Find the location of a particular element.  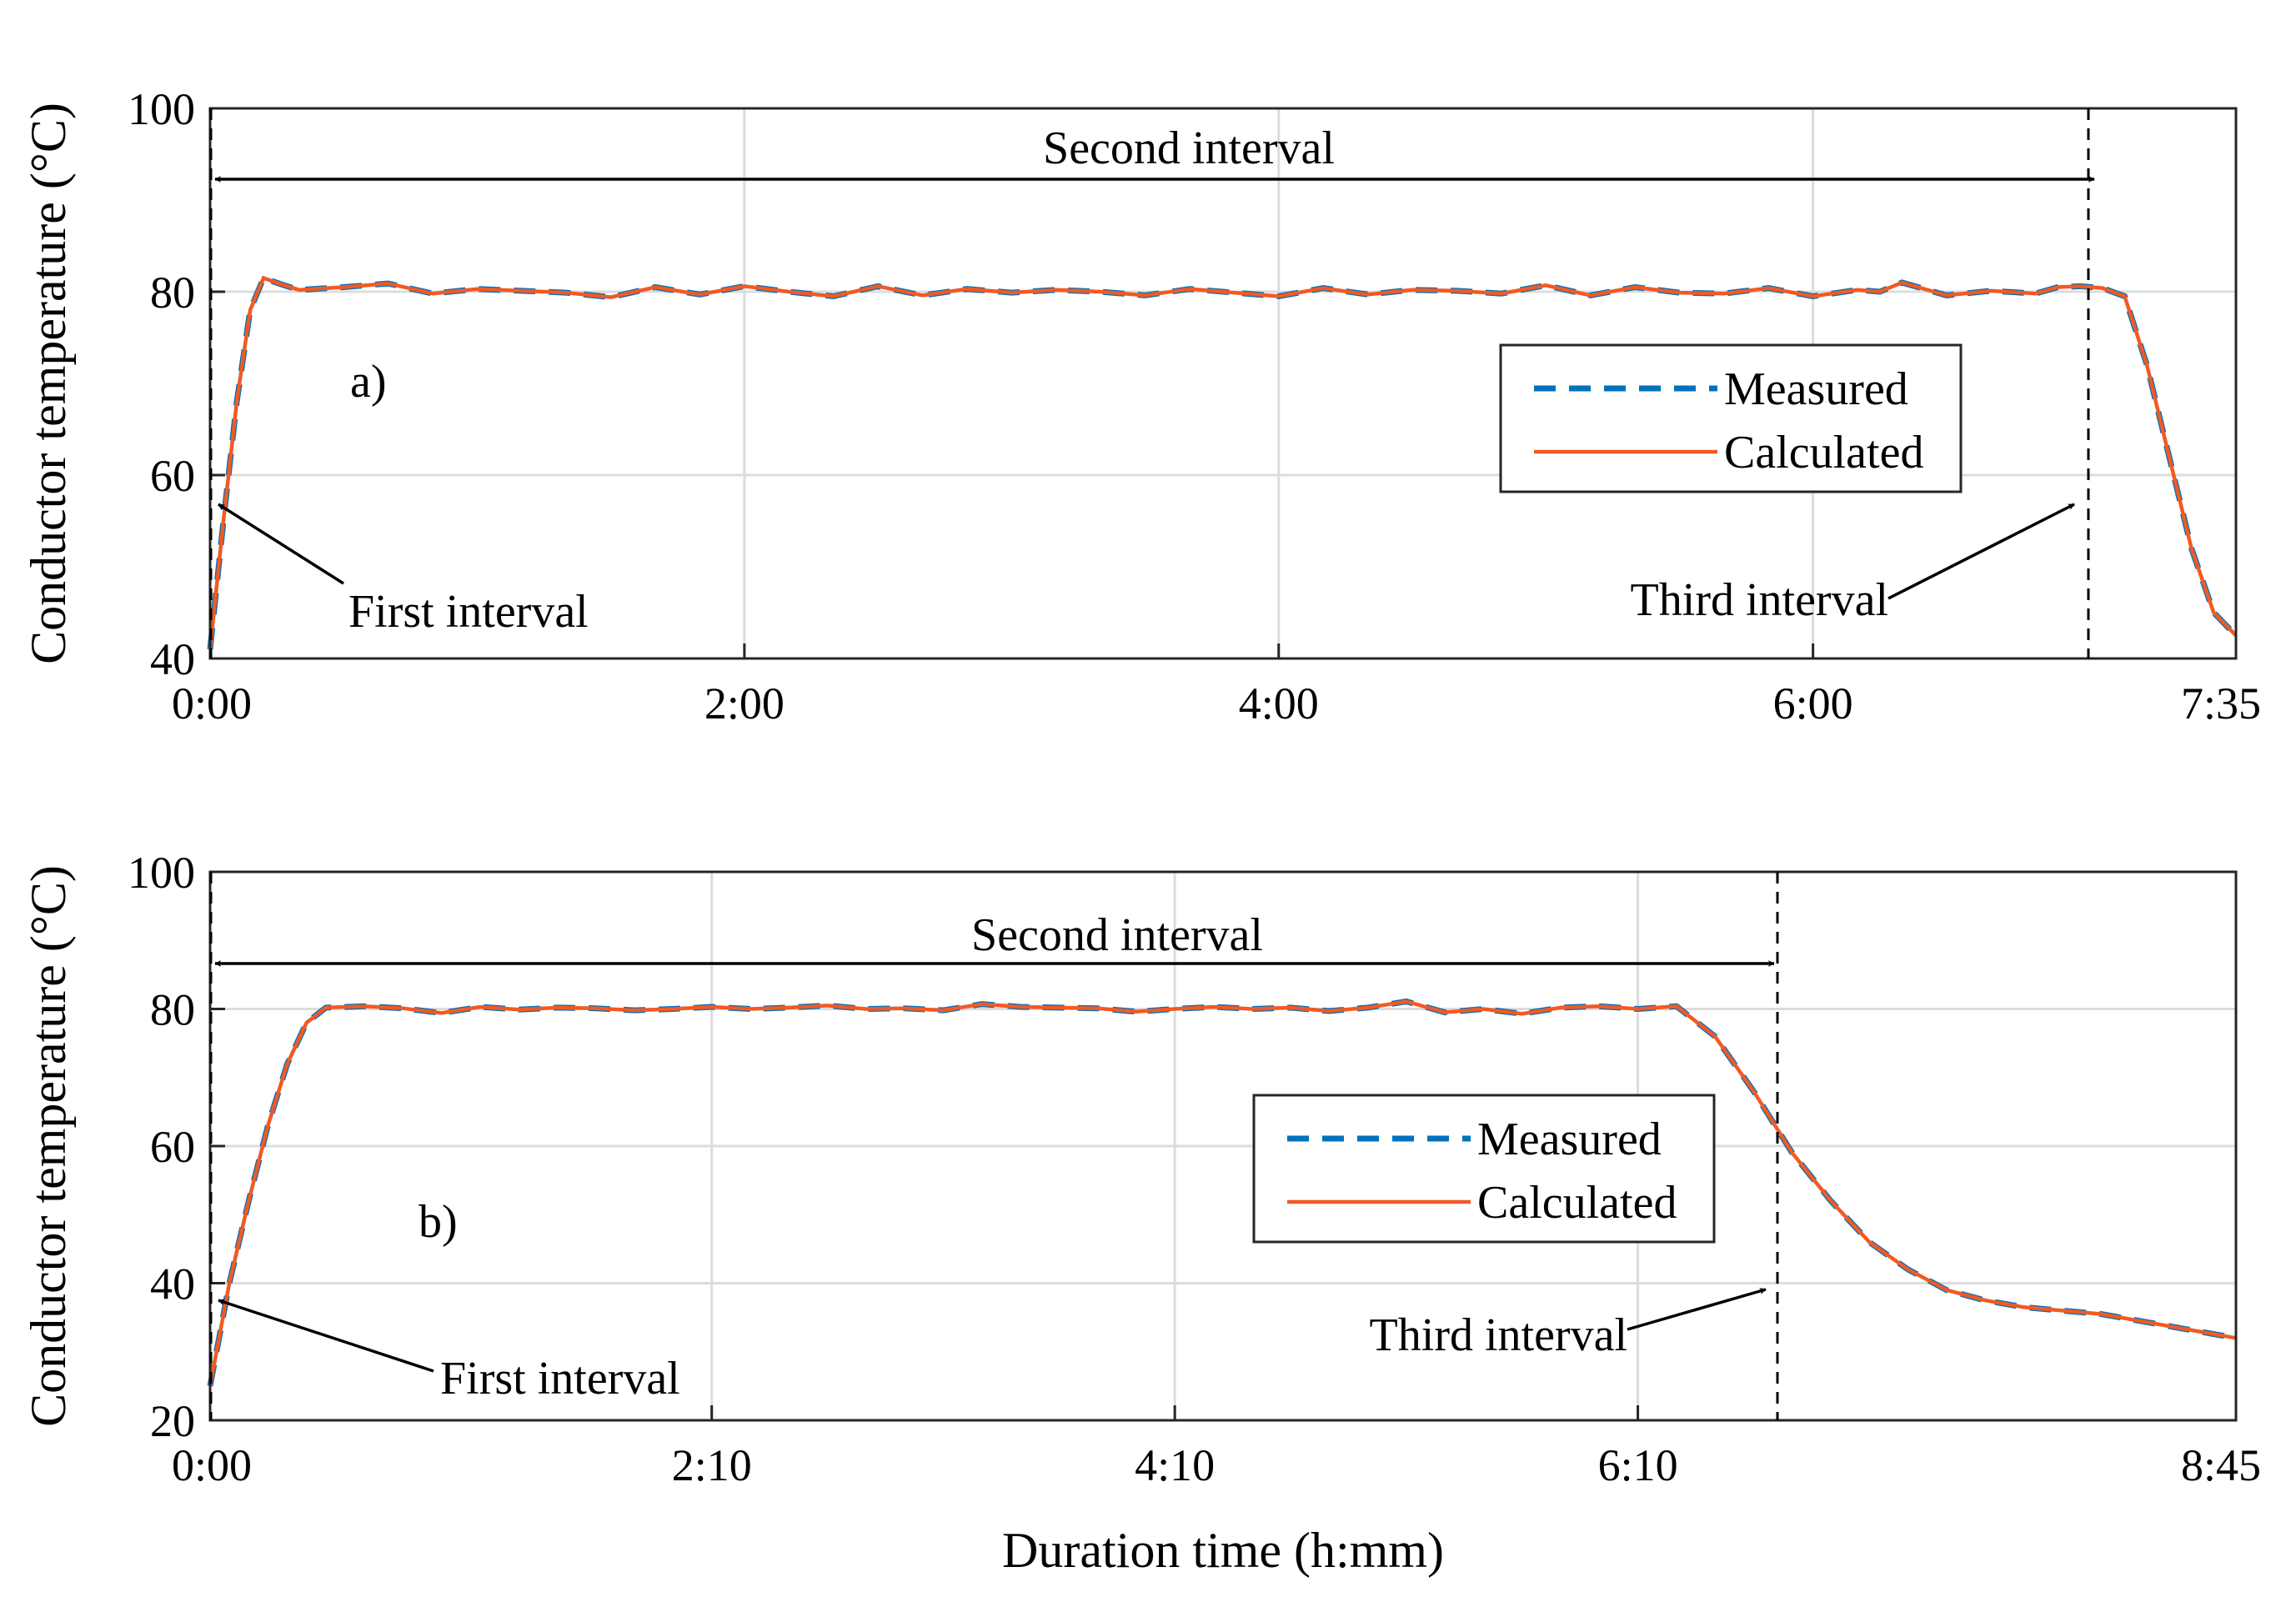

first-interval-label-b: First interval is located at coordinates (560, 1378).